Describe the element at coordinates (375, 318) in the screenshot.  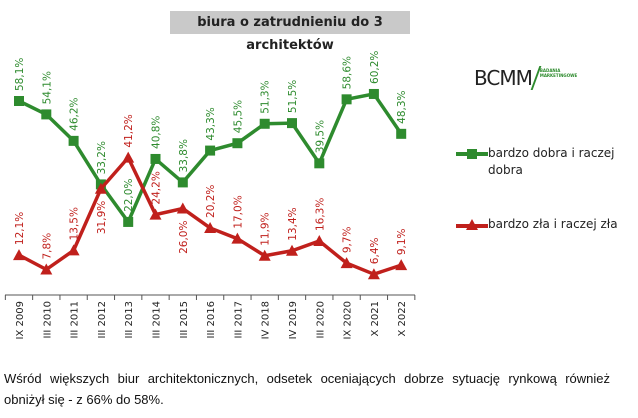
I see `x-tick-label: X 2021` at that location.